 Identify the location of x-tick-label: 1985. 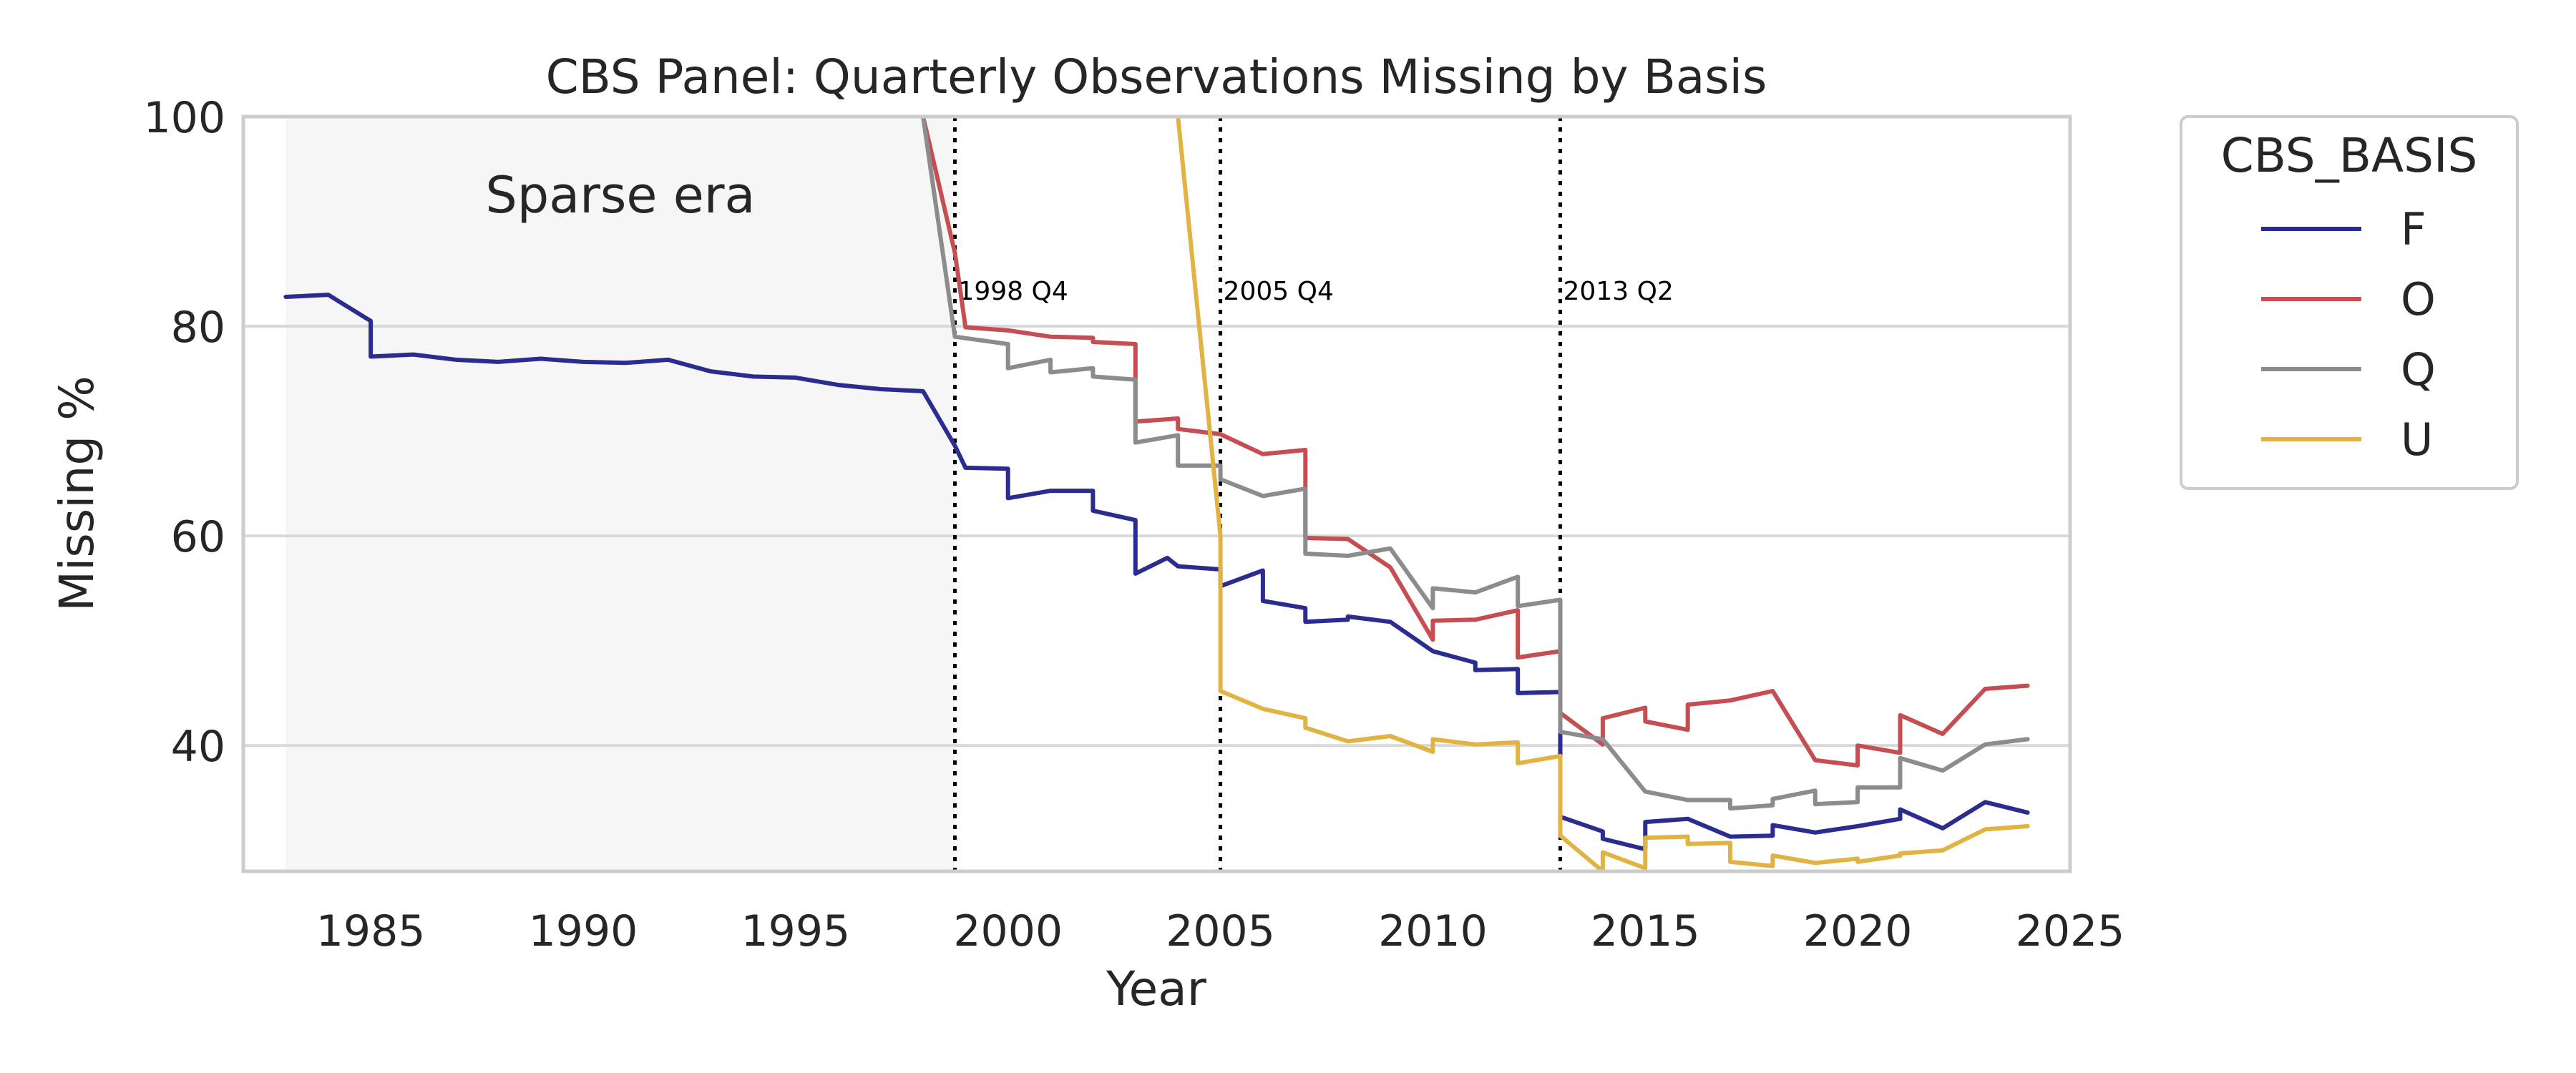
(371, 931).